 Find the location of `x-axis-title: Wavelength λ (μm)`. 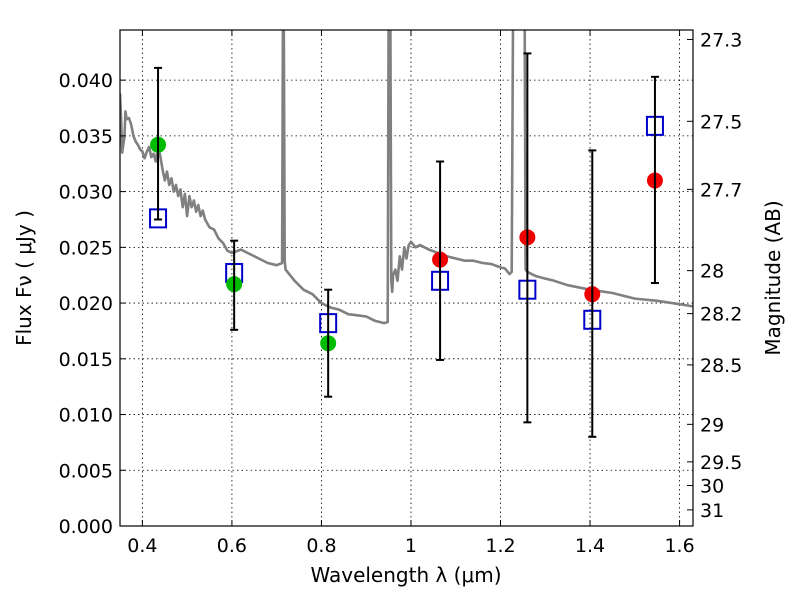

x-axis-title: Wavelength λ (μm) is located at coordinates (405, 575).